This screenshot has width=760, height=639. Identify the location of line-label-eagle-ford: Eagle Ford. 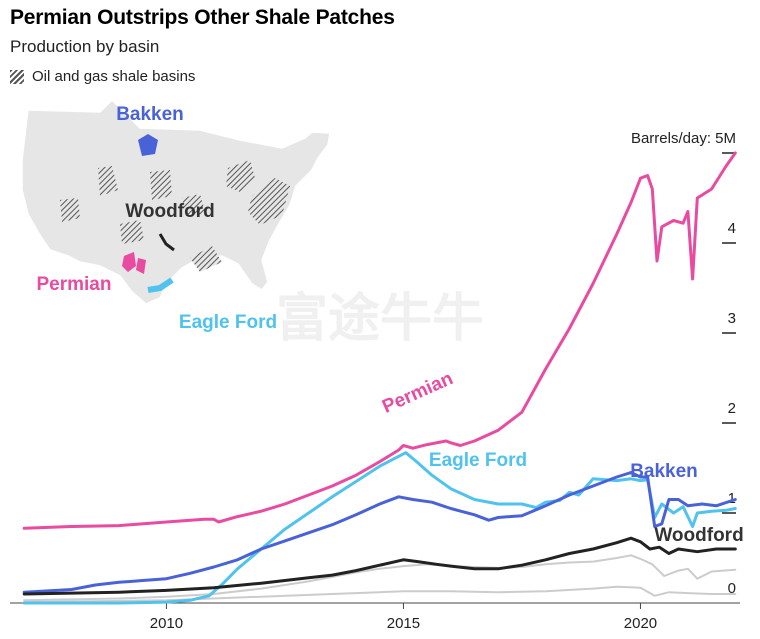
(478, 460).